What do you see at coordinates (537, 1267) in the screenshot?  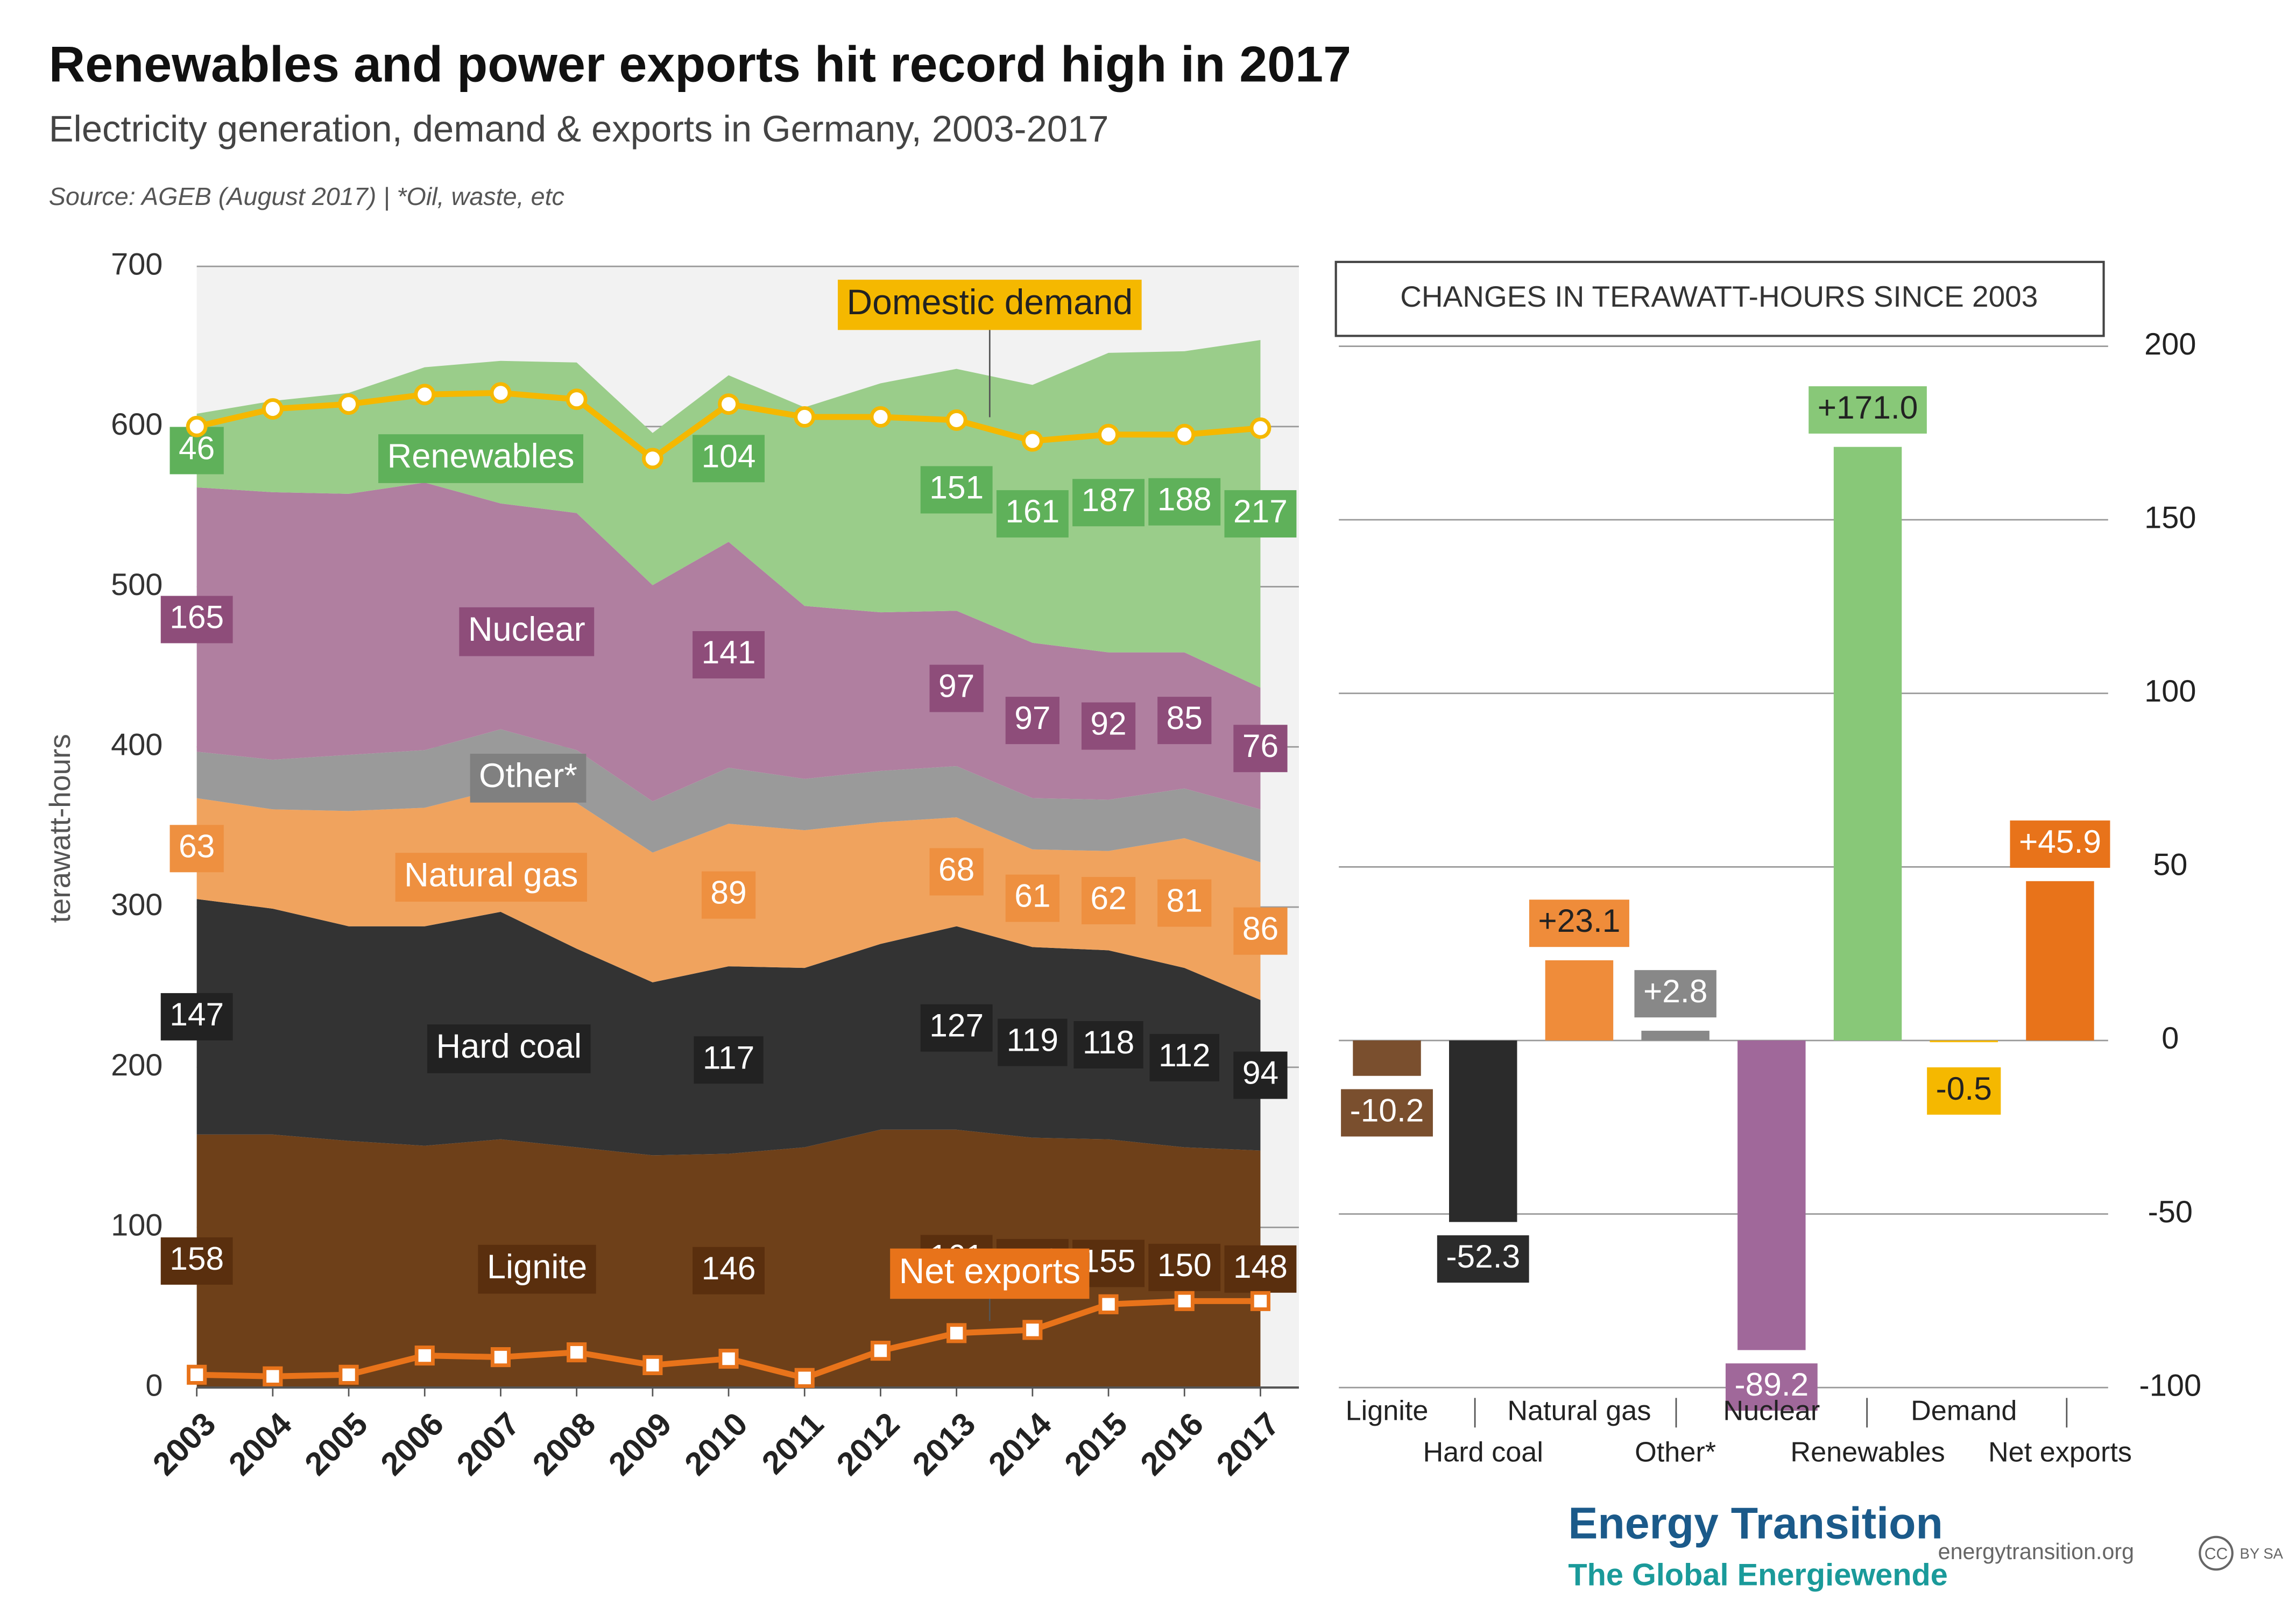 I see `series-label: Lignite` at bounding box center [537, 1267].